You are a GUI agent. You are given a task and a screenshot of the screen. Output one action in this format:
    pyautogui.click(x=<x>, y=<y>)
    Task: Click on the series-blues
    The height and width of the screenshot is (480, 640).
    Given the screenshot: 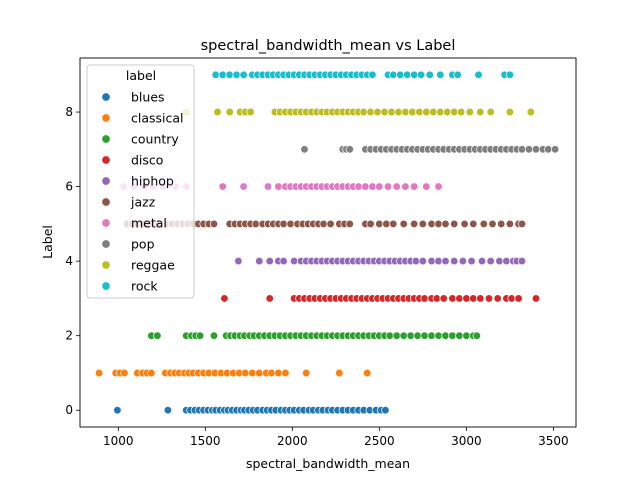 What is the action you would take?
    pyautogui.click(x=251, y=410)
    